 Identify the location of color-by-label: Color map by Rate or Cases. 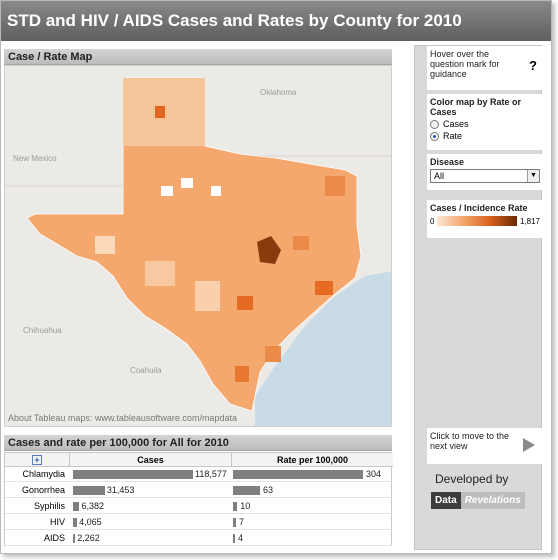
(476, 107).